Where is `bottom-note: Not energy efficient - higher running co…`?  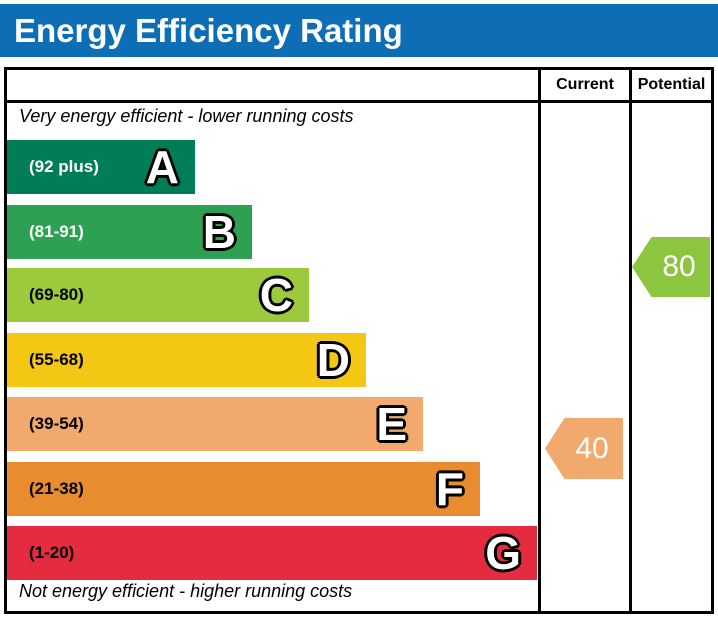
bottom-note: Not energy efficient - higher running co… is located at coordinates (186, 591).